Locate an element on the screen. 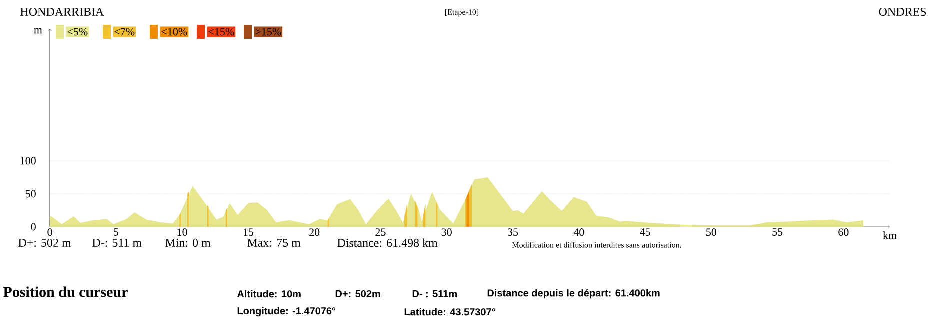  text: Latitude: 43.57307° is located at coordinates (450, 312).